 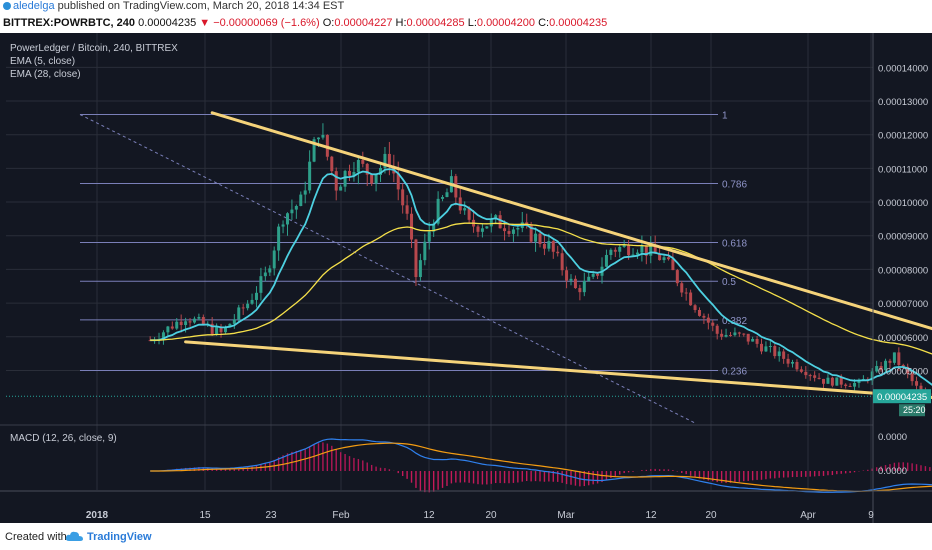 What do you see at coordinates (506, 23) in the screenshot?
I see `low-value: 0.00004200` at bounding box center [506, 23].